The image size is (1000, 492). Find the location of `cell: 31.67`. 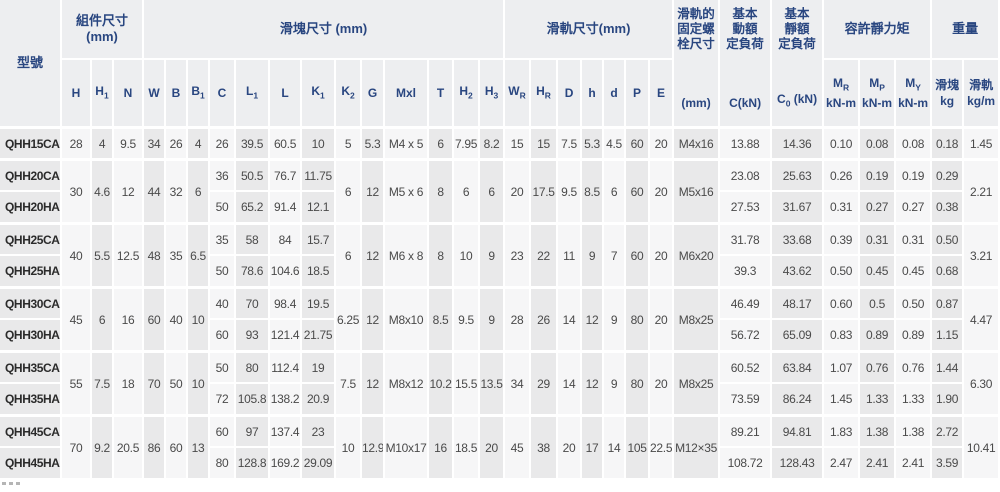

cell: 31.67 is located at coordinates (798, 206).